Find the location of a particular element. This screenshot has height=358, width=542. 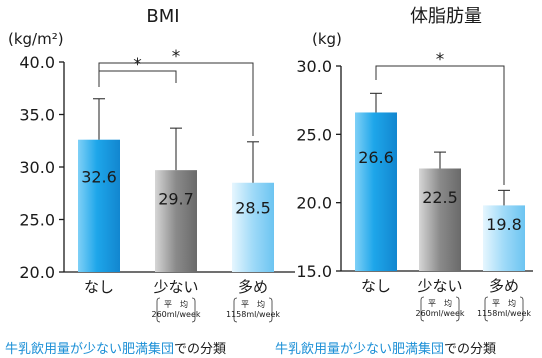

y-axis-unit: (kg) is located at coordinates (327, 39).